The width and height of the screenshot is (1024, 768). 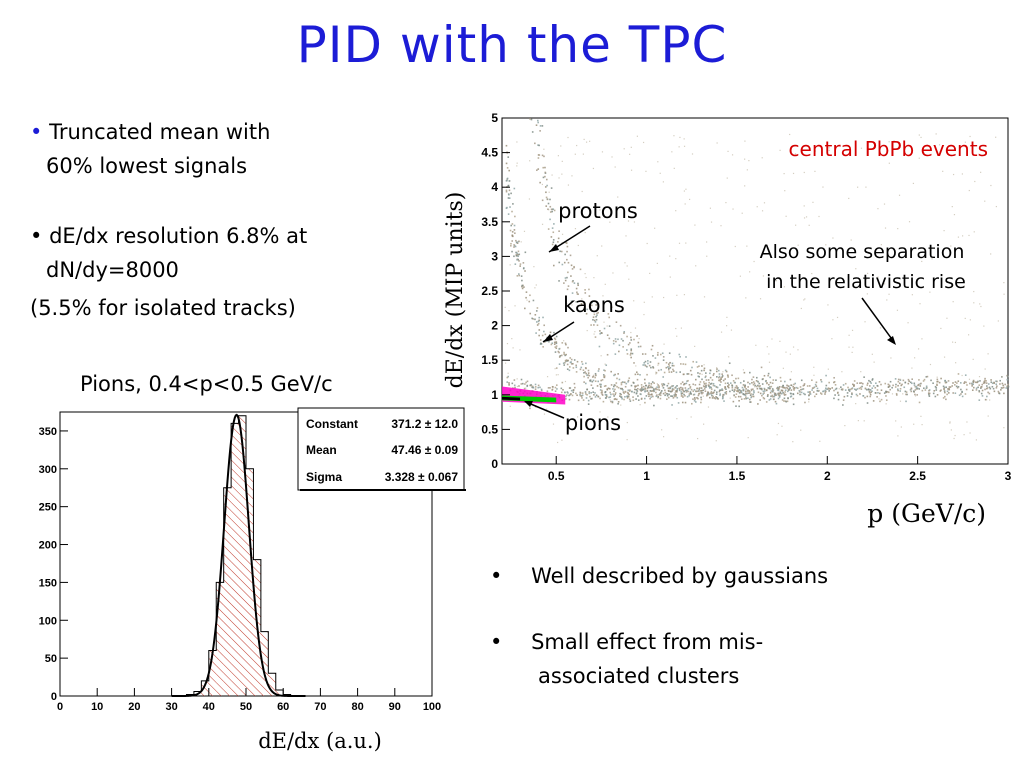 What do you see at coordinates (639, 676) in the screenshot?
I see `bullet-text-continued: associated clusters` at bounding box center [639, 676].